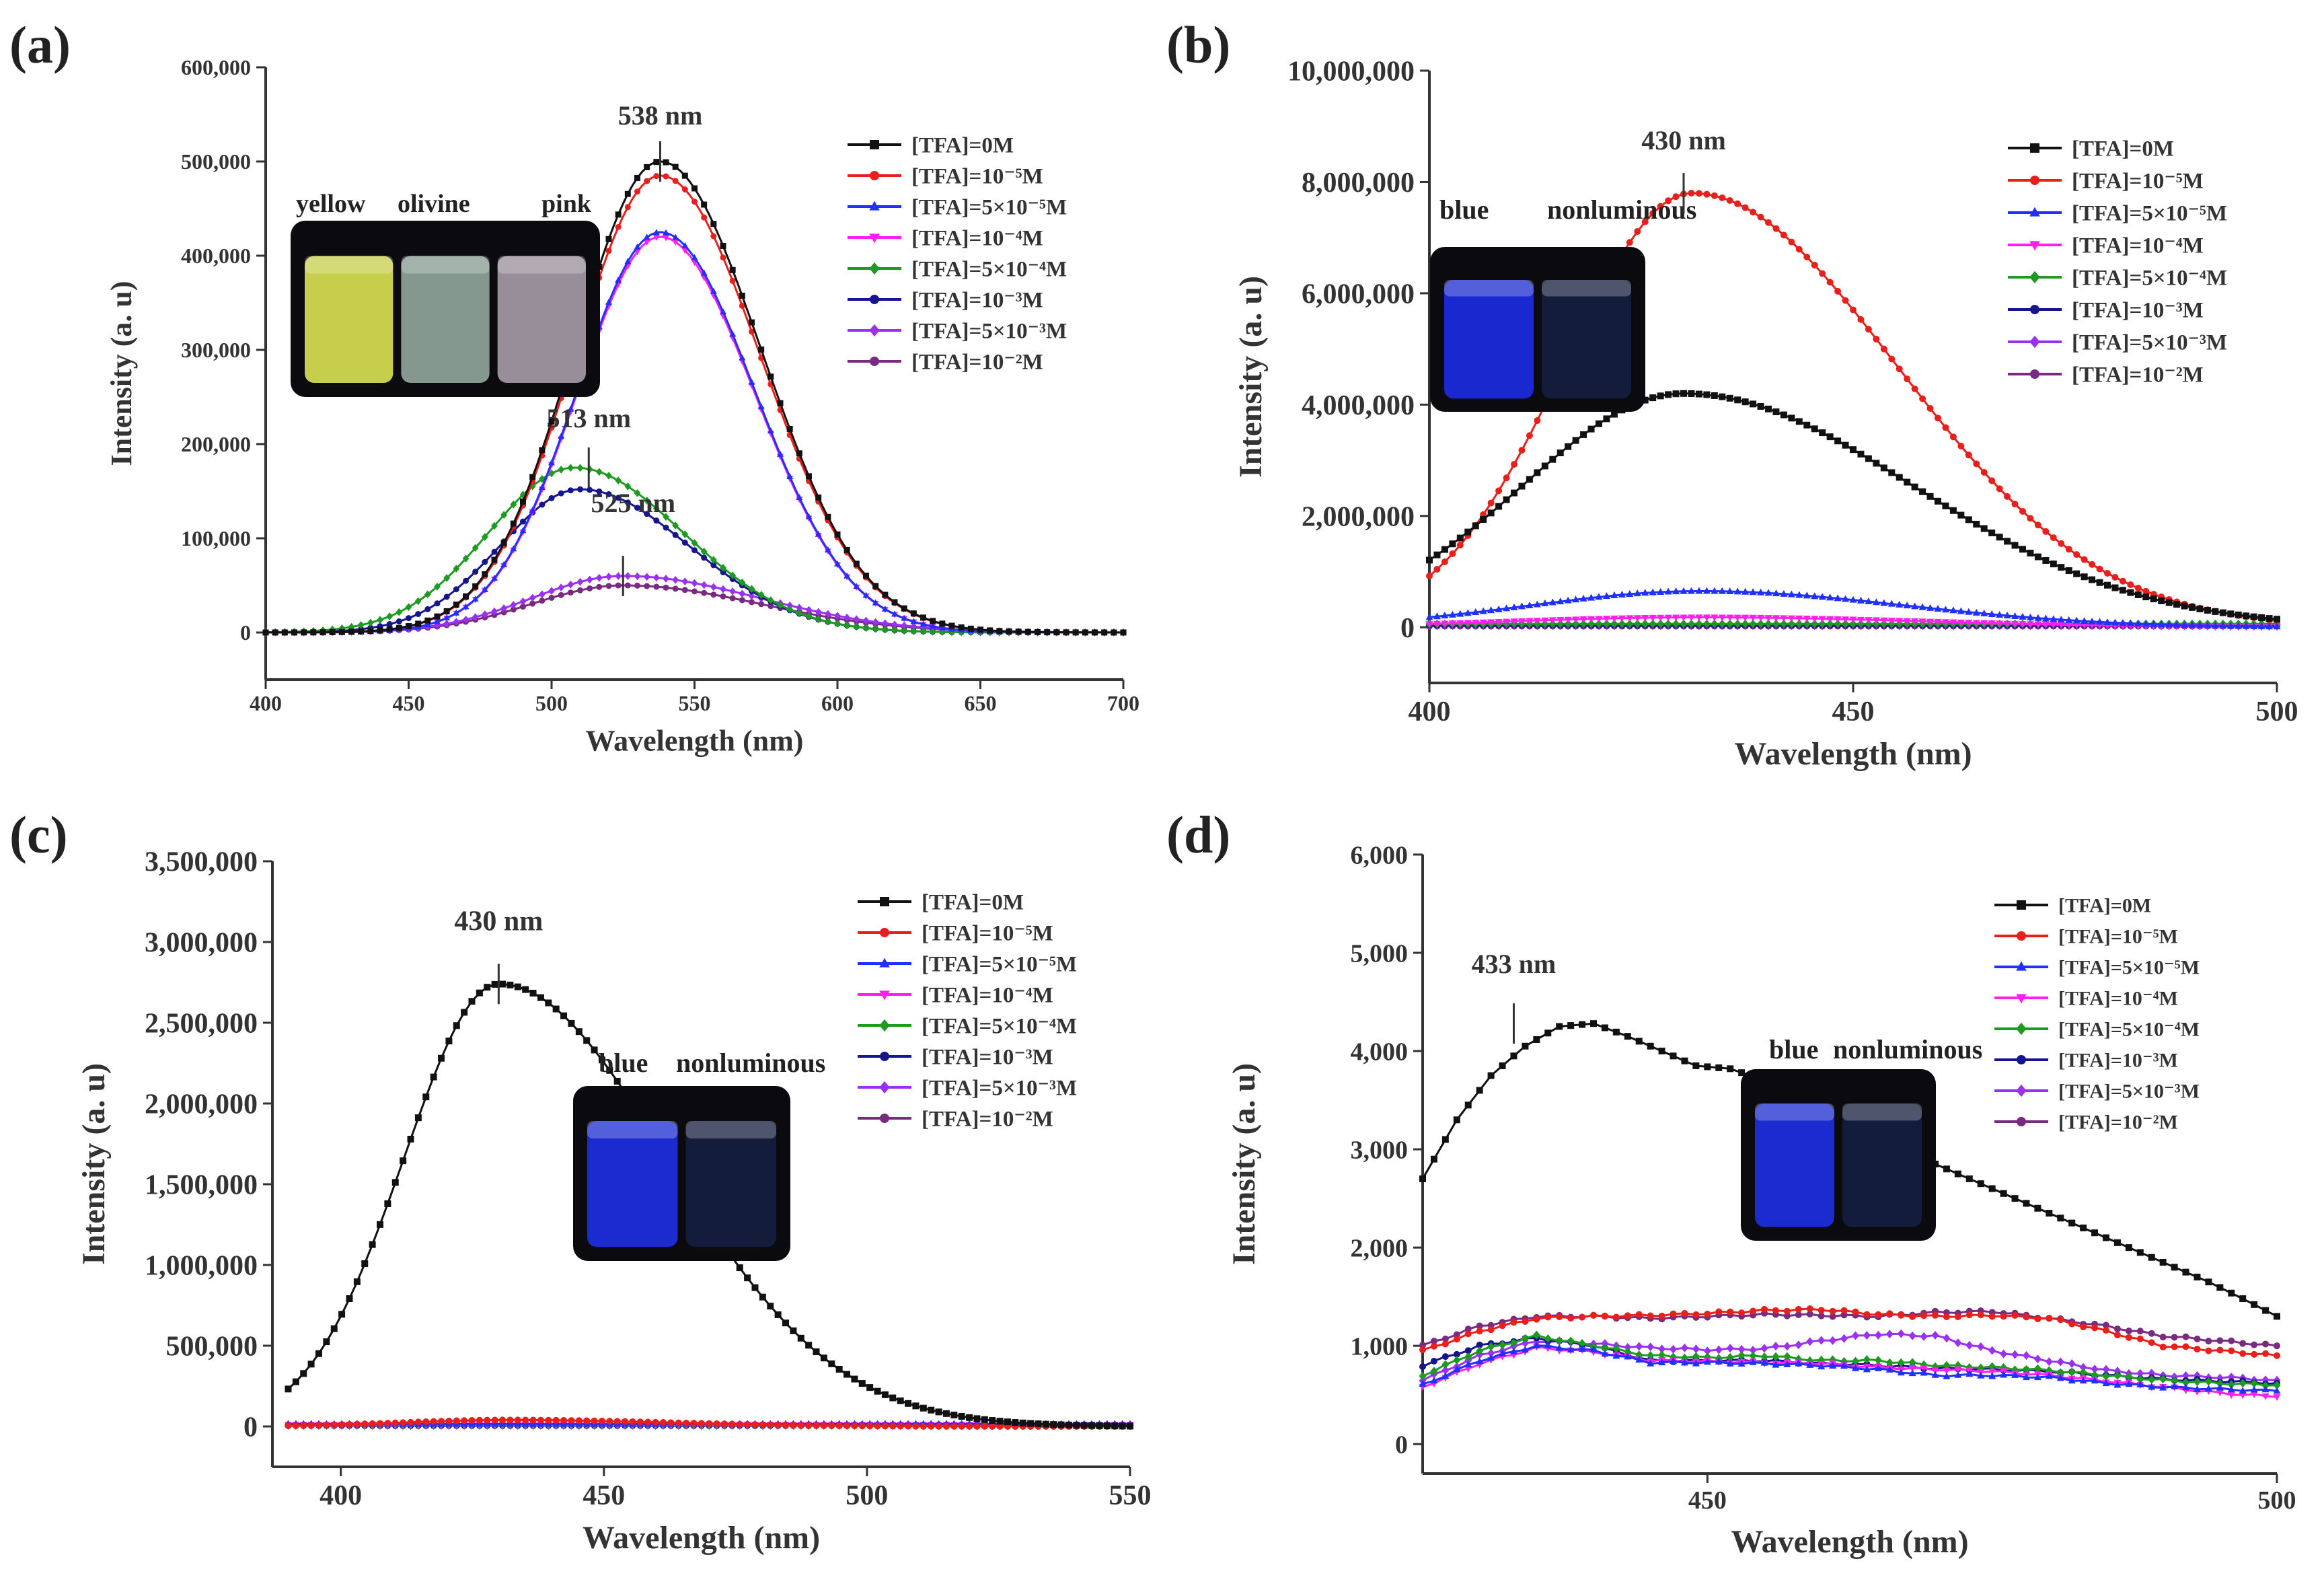 This screenshot has width=2324, height=1594. I want to click on legend-label: [TFA]=5×10⁻⁴M, so click(2149, 278).